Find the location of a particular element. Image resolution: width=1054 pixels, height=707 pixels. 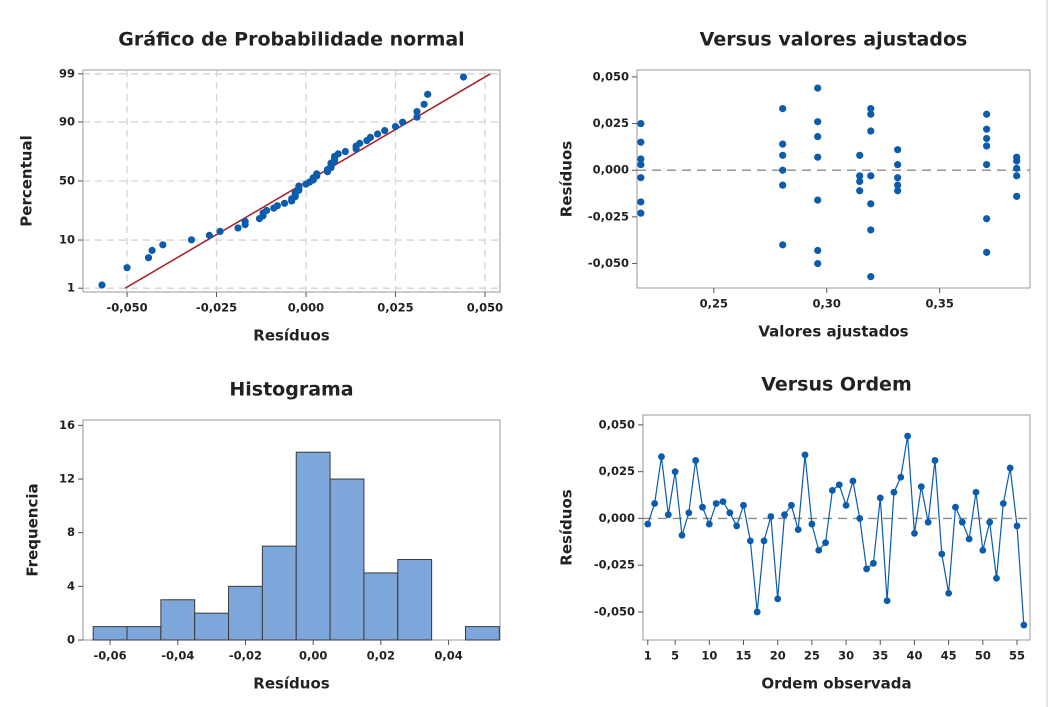

y-tick-label: 0,050 is located at coordinates (617, 424).